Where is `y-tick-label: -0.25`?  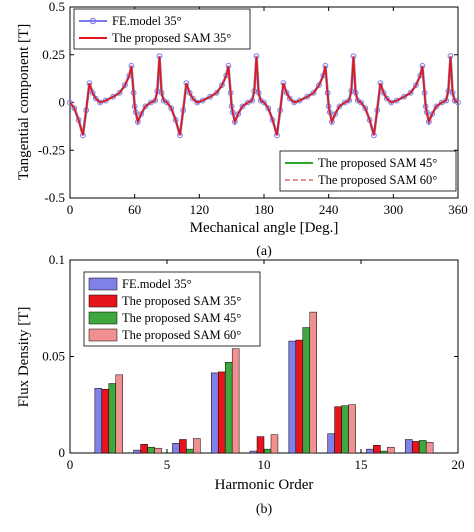 y-tick-label: -0.25 is located at coordinates (51, 149).